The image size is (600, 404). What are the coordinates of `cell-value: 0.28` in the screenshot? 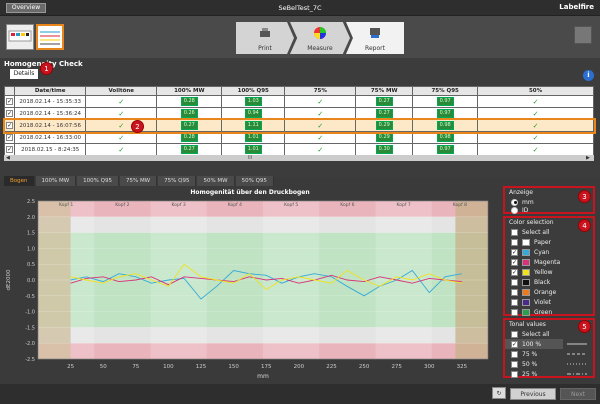 It's located at (189, 137).